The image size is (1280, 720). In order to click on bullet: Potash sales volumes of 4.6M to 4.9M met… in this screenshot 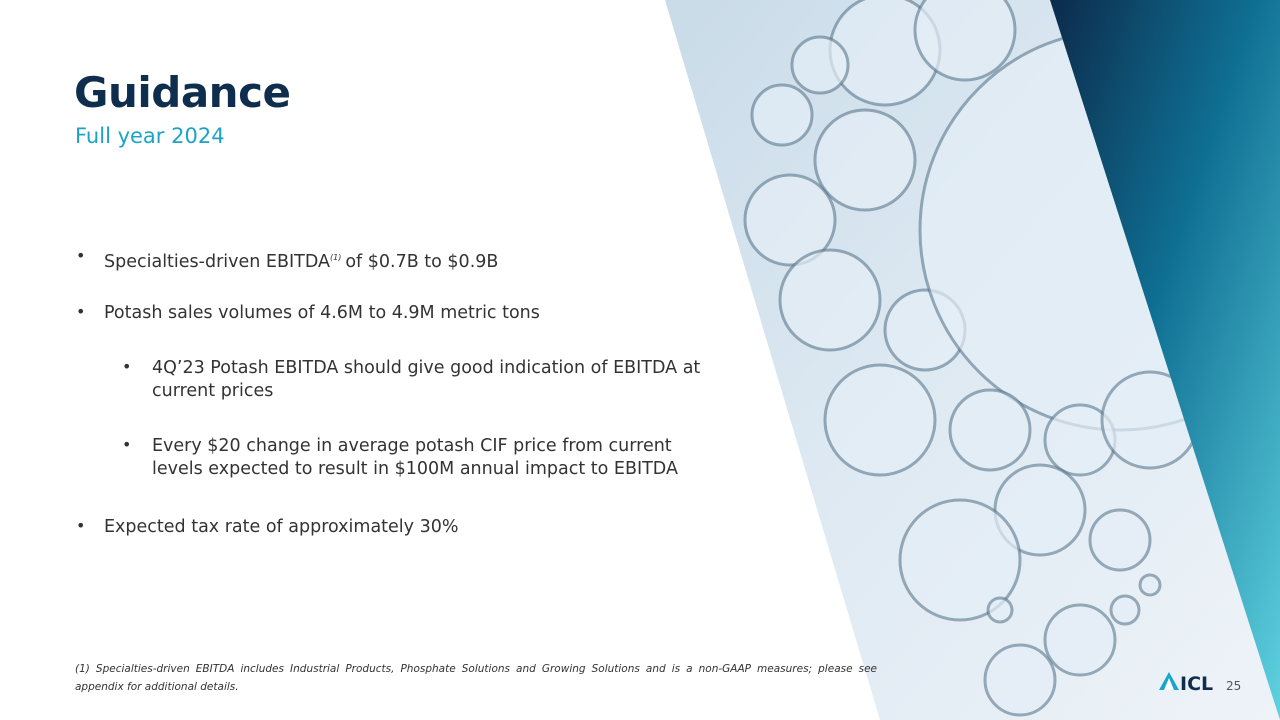, I will do `click(322, 313)`.